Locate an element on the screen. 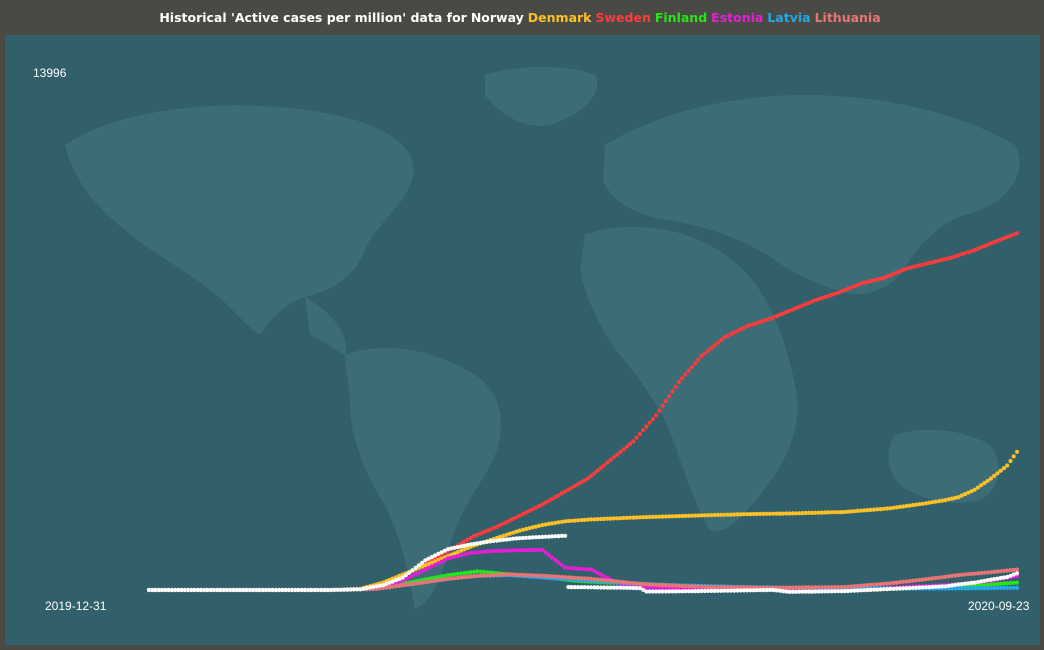 Image resolution: width=1044 pixels, height=650 pixels. series-norway is located at coordinates (583, 564).